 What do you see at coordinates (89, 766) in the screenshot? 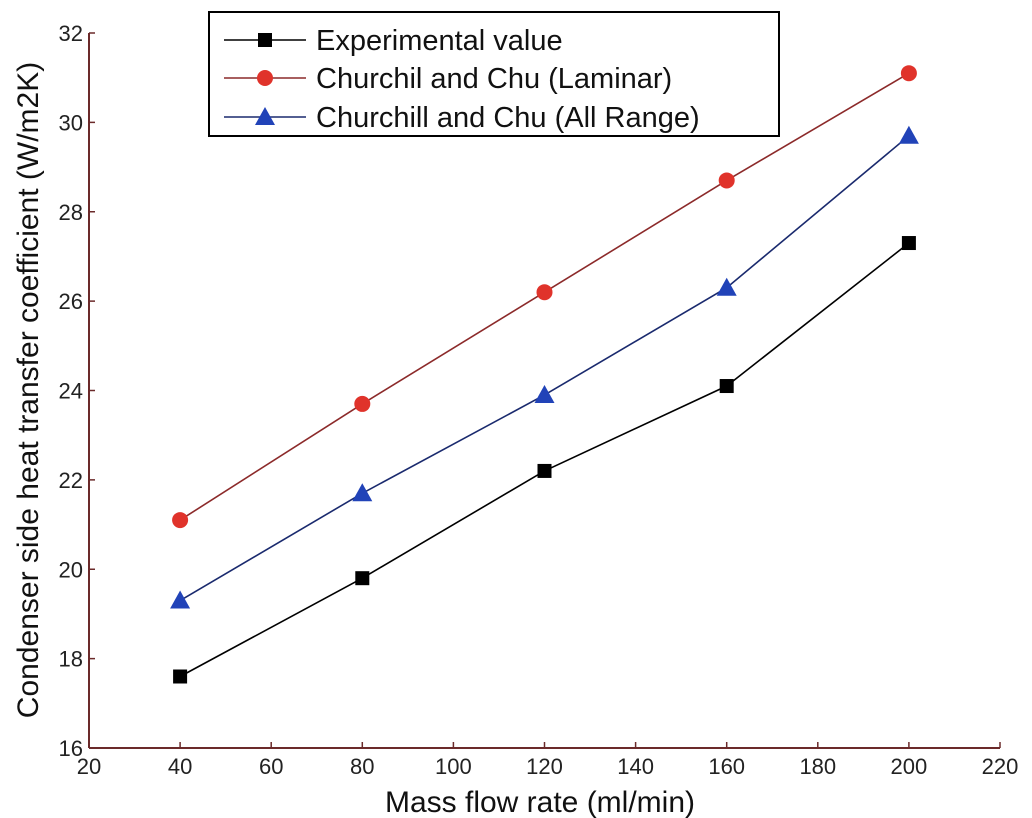
I see `x-tick-label: 20` at bounding box center [89, 766].